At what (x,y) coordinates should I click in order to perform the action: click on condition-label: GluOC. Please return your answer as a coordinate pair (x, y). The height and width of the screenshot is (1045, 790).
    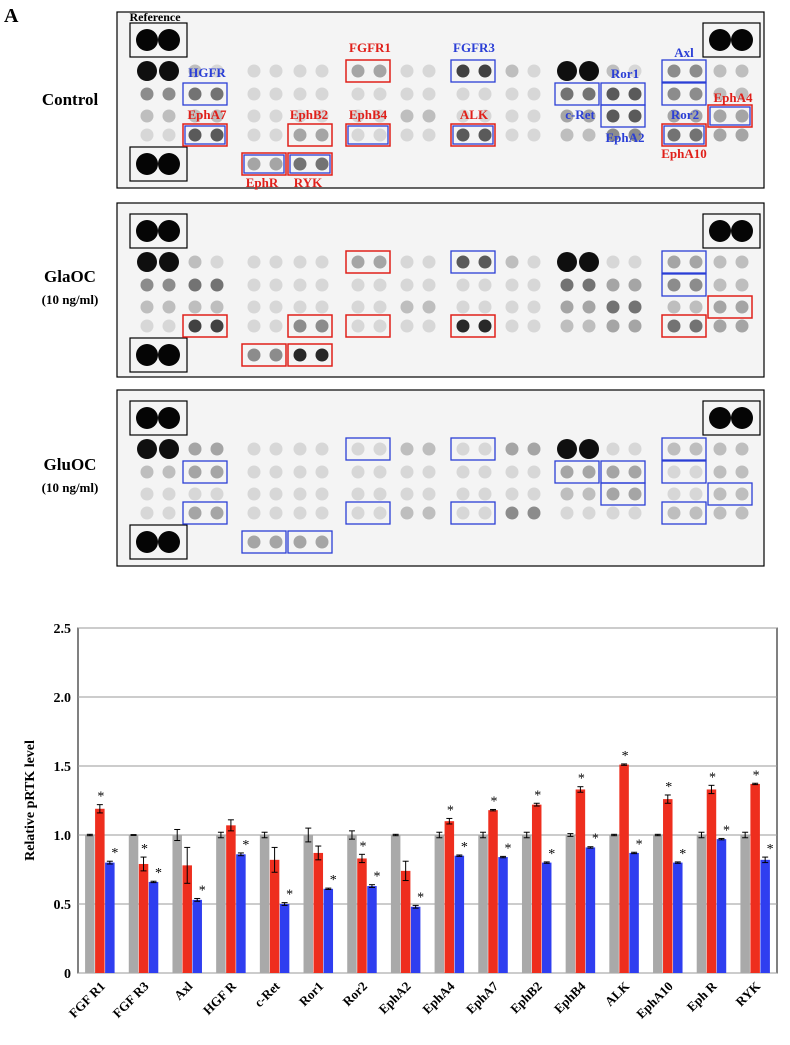
    Looking at the image, I should click on (70, 464).